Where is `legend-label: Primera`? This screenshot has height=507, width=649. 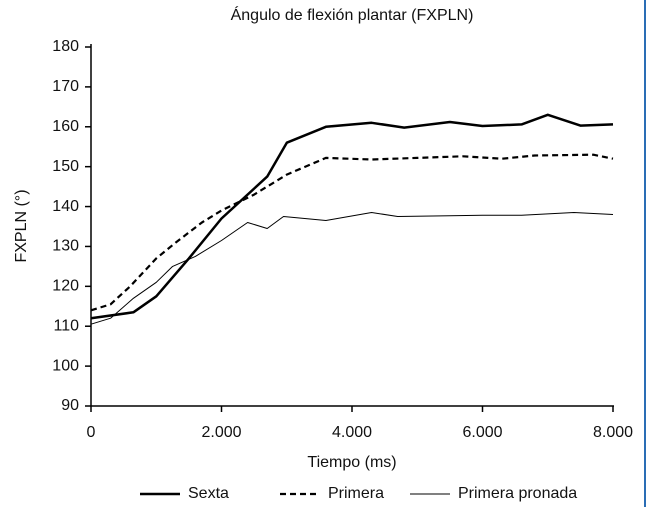
legend-label: Primera is located at coordinates (356, 493).